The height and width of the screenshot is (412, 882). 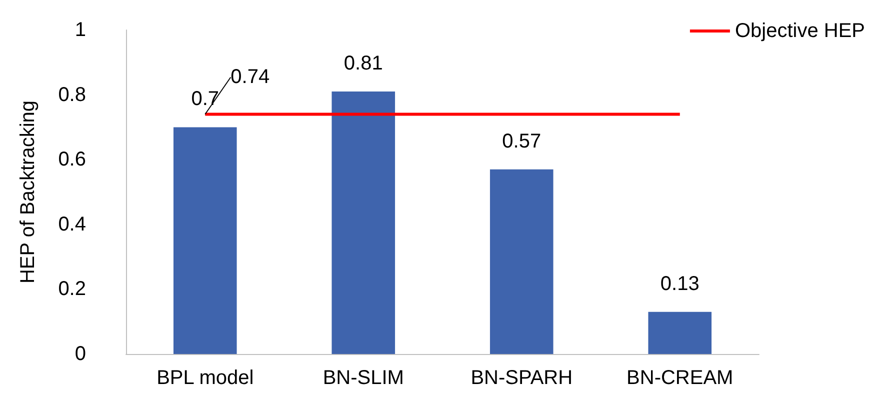 What do you see at coordinates (250, 77) in the screenshot?
I see `data-label: 0.74` at bounding box center [250, 77].